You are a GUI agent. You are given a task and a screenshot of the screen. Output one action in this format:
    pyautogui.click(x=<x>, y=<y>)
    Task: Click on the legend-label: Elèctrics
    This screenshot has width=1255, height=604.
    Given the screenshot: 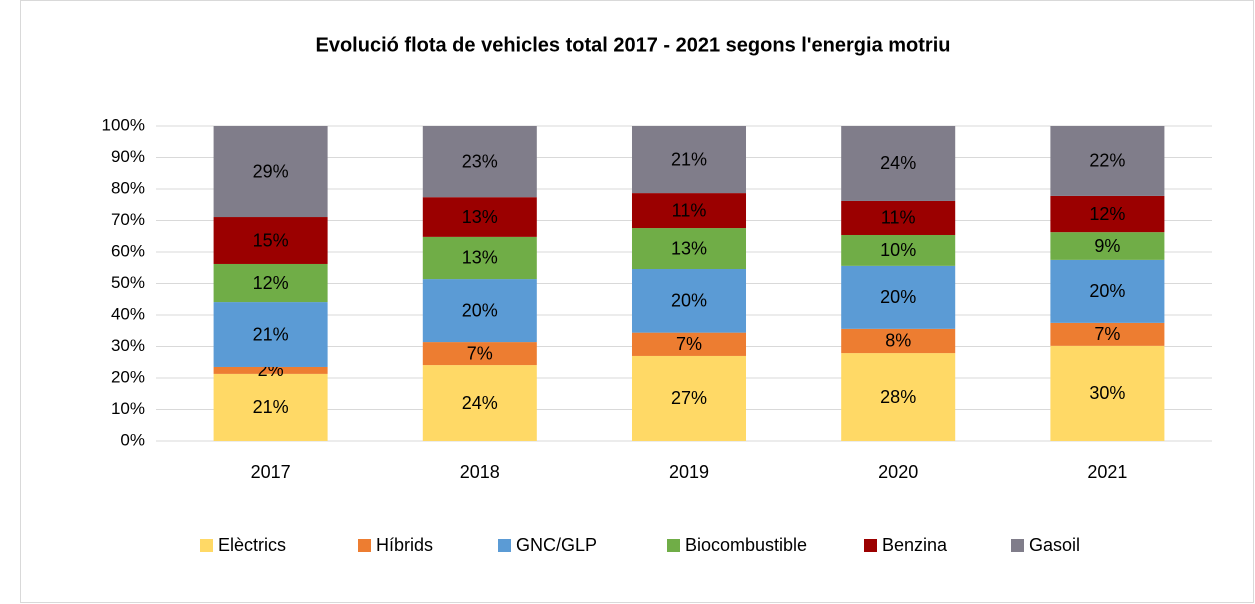 What is the action you would take?
    pyautogui.click(x=252, y=545)
    